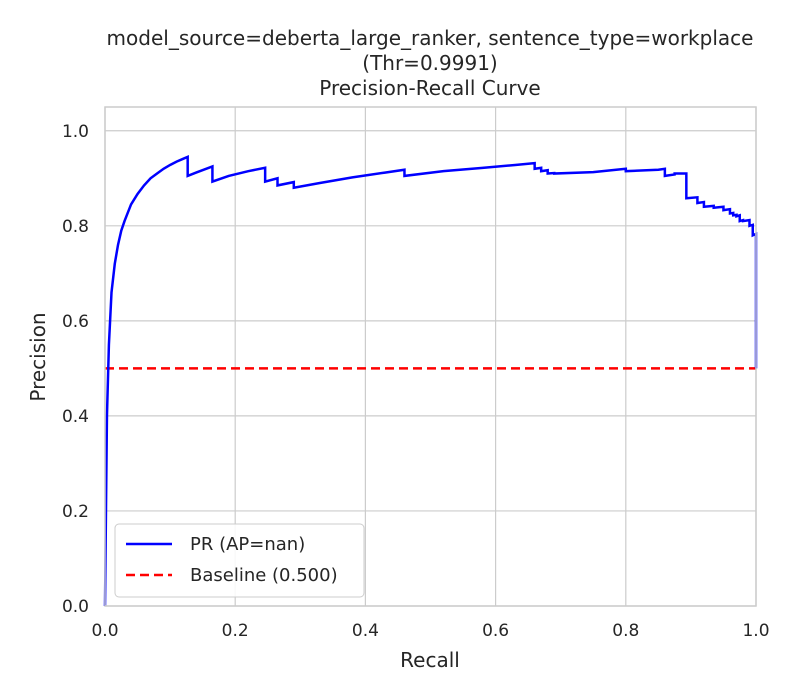  What do you see at coordinates (104, 631) in the screenshot?
I see `x-tick-label: 0.0` at bounding box center [104, 631].